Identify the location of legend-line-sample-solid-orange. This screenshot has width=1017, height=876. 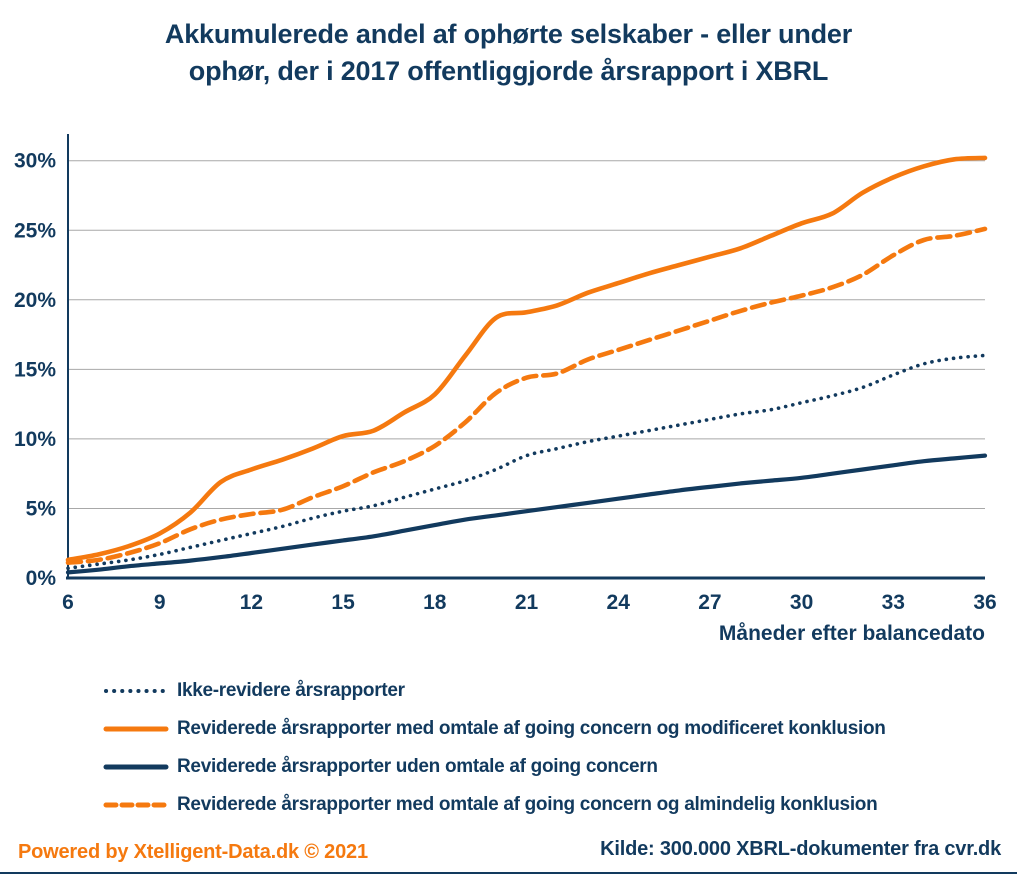
(136, 729).